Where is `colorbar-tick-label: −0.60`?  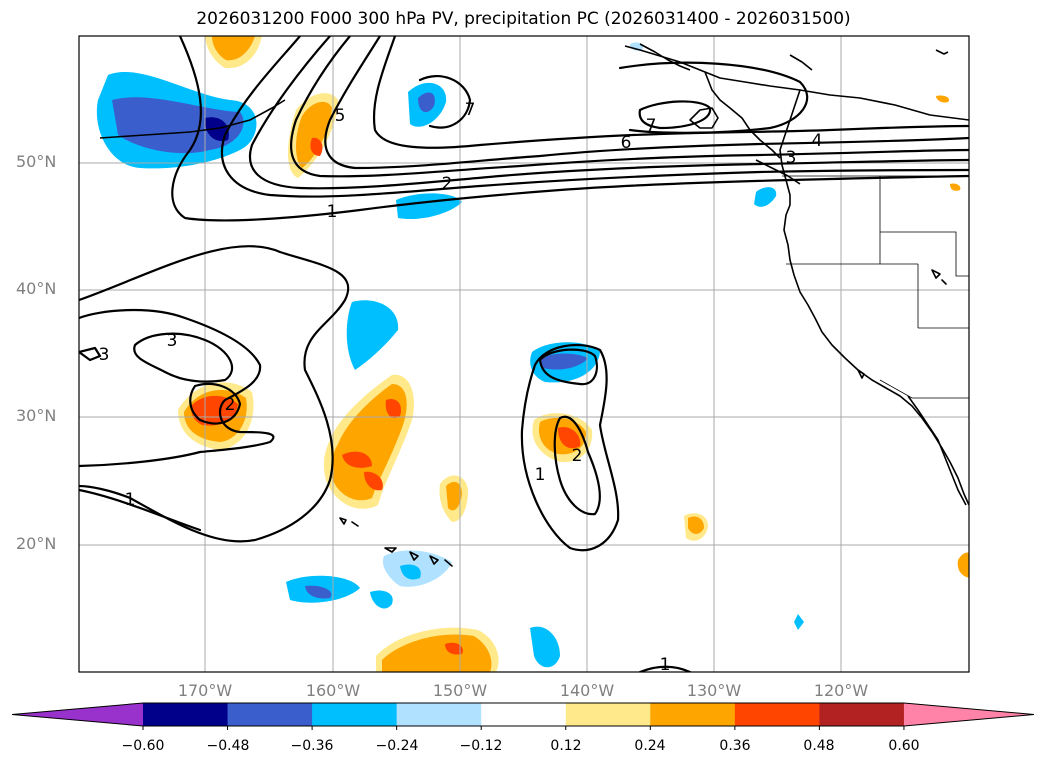 colorbar-tick-label: −0.60 is located at coordinates (143, 746).